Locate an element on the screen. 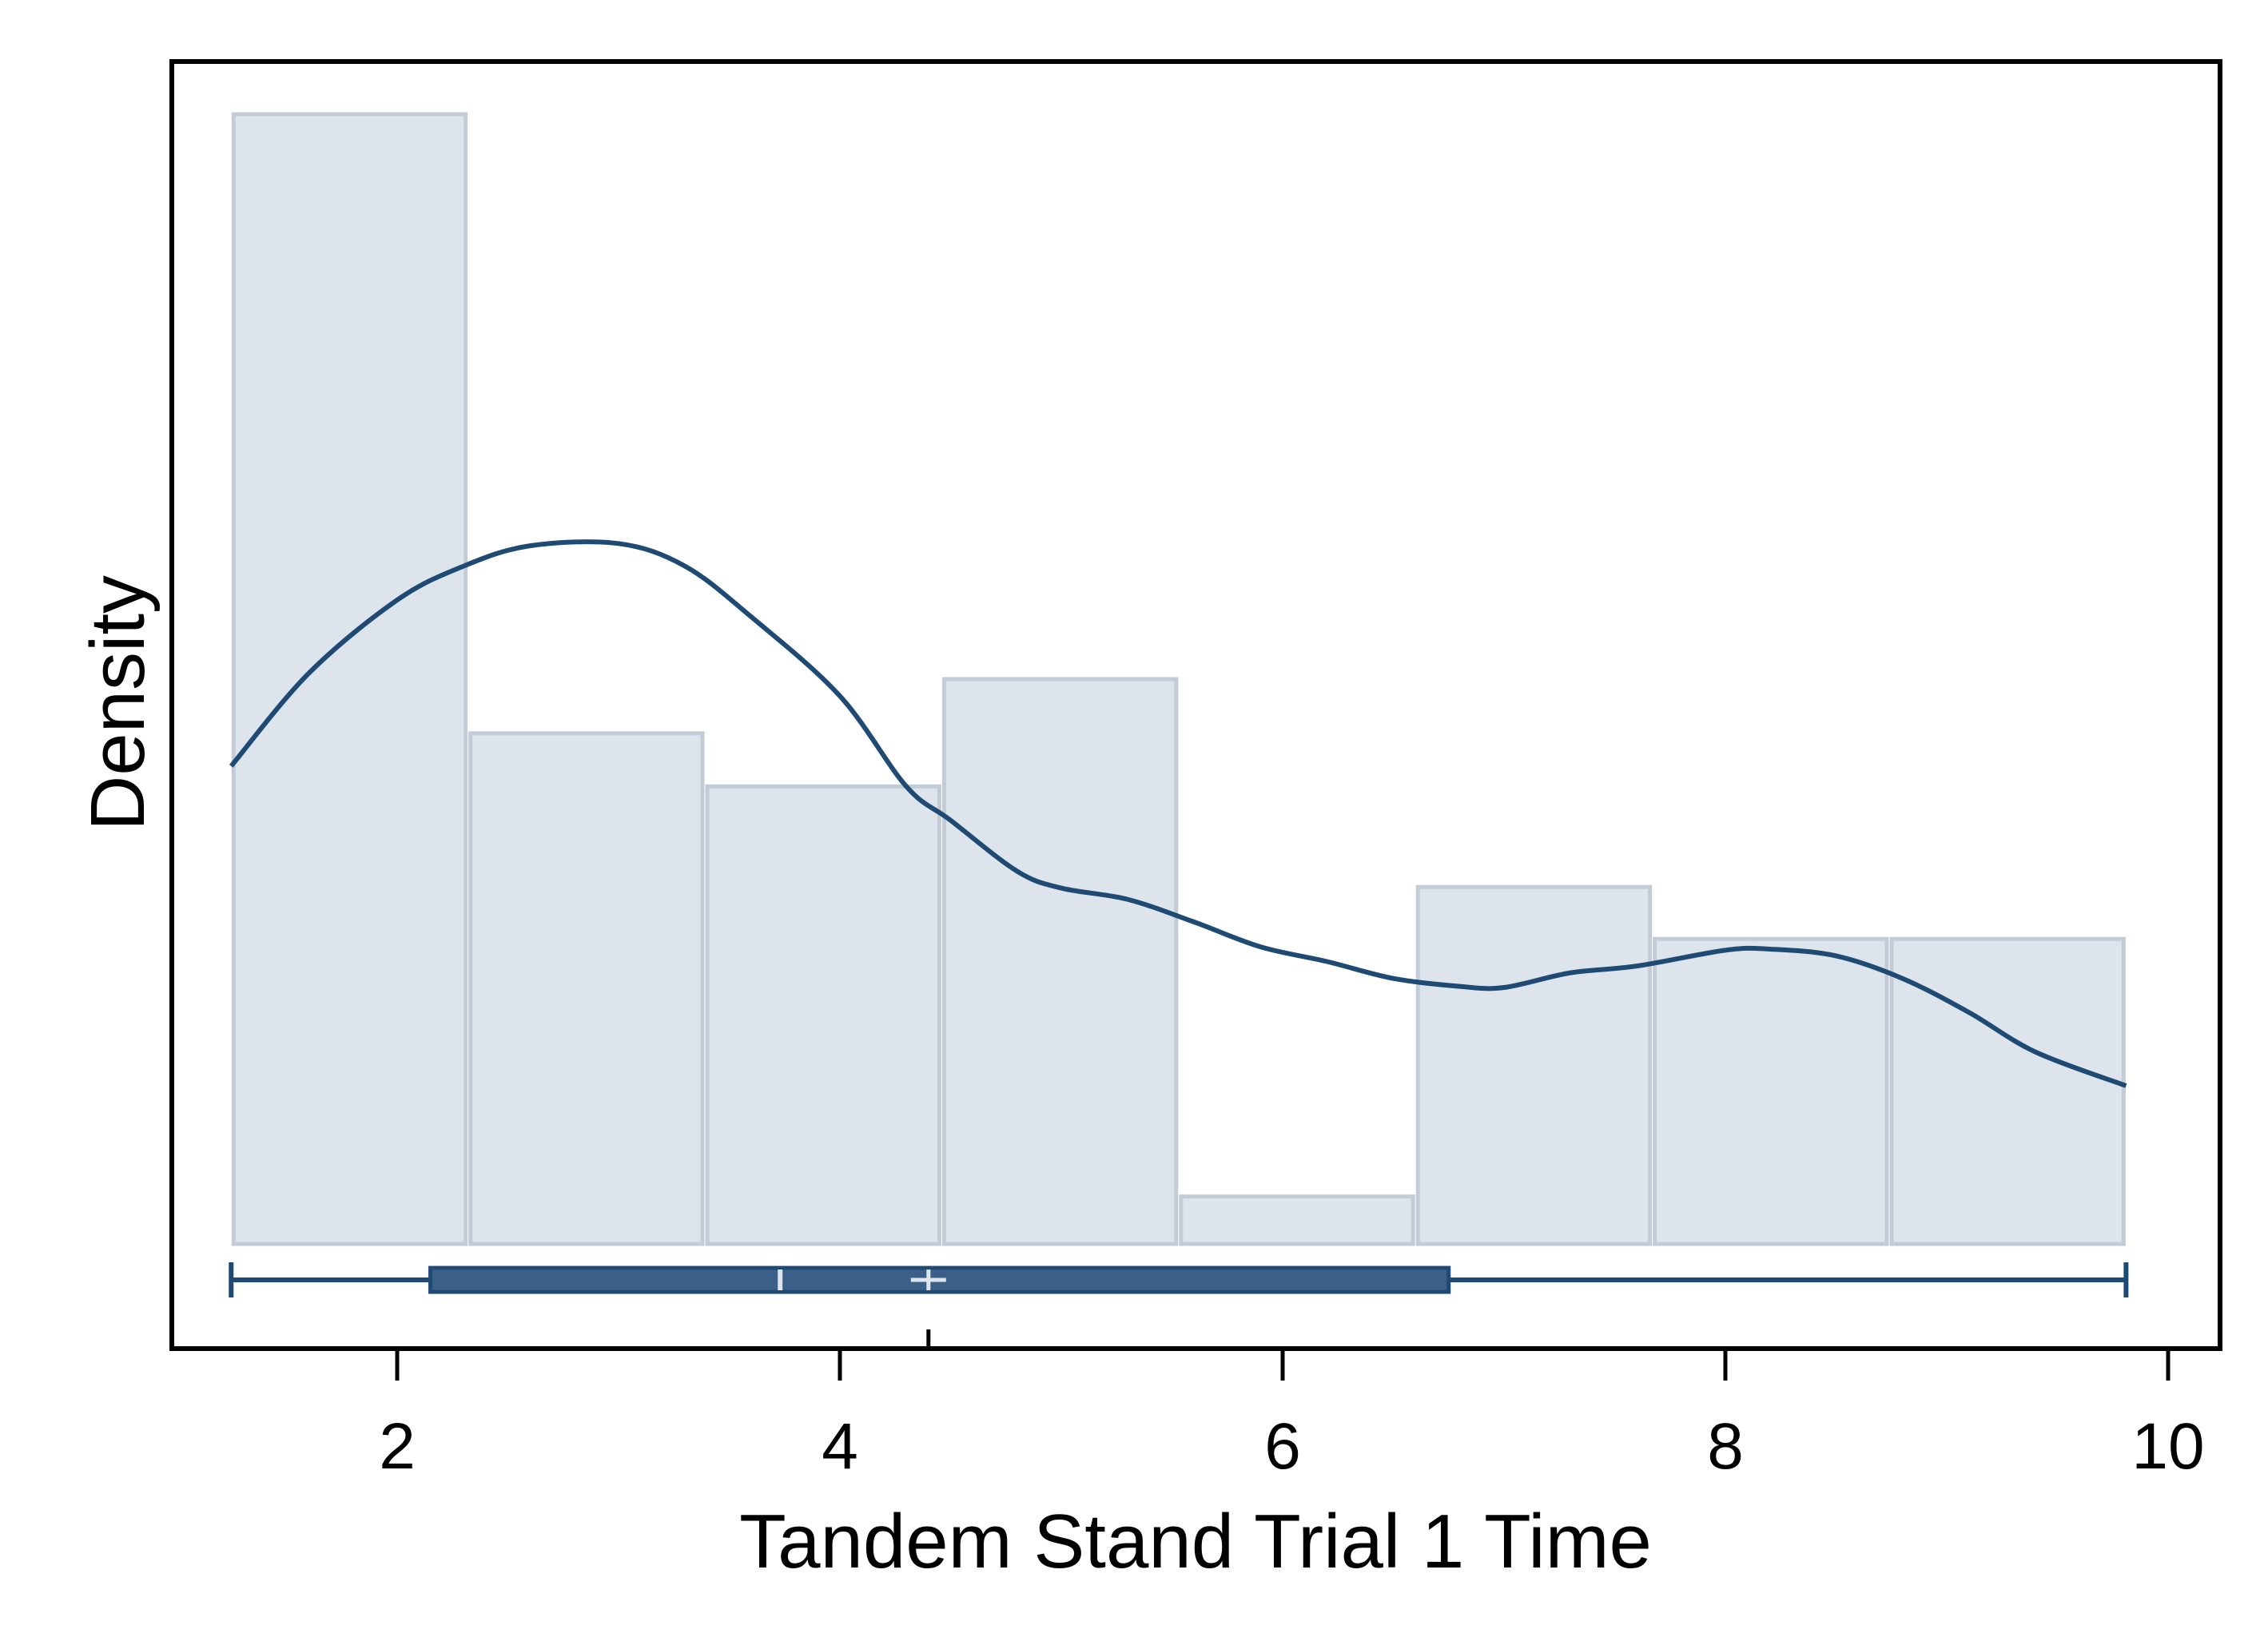 Image resolution: width=2268 pixels, height=1649 pixels. x-tick-label-6: 6 is located at coordinates (1282, 1446).